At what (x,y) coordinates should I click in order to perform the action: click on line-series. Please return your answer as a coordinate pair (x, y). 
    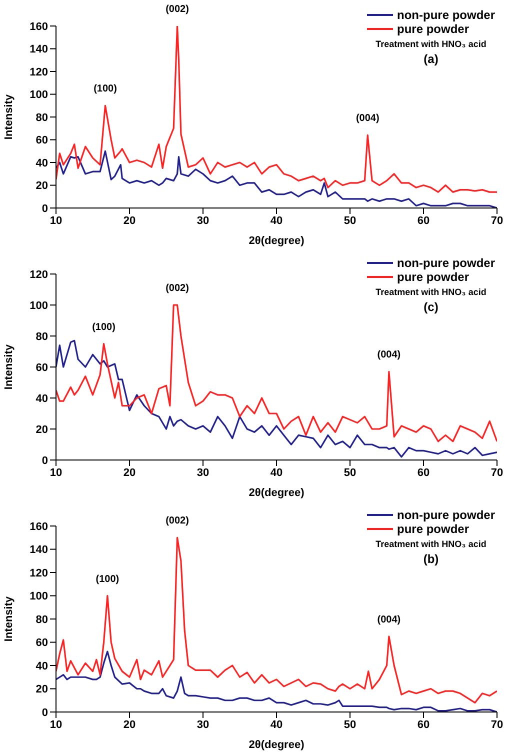
    Looking at the image, I should click on (276, 399).